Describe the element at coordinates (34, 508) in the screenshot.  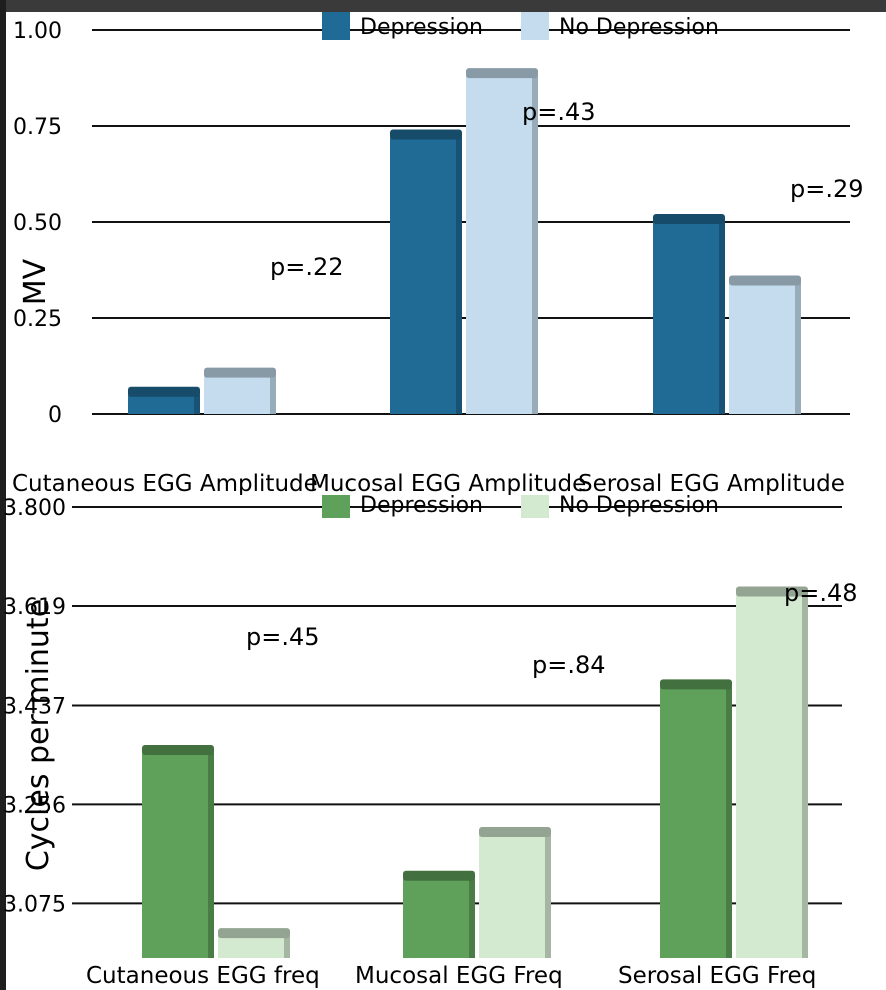
I see `y-tick-label: 3.800` at that location.